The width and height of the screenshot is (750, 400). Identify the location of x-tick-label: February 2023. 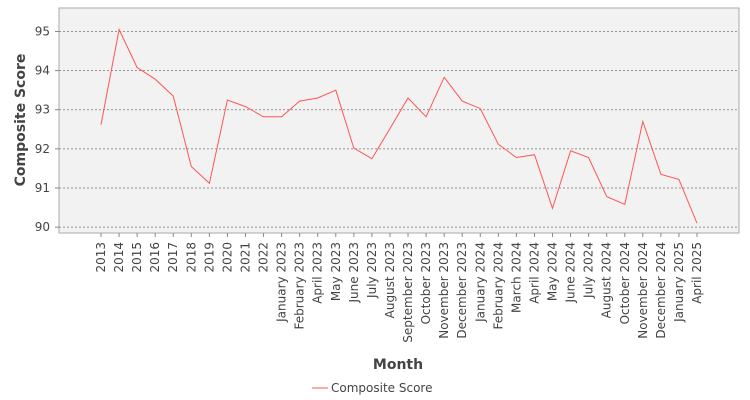
(300, 286).